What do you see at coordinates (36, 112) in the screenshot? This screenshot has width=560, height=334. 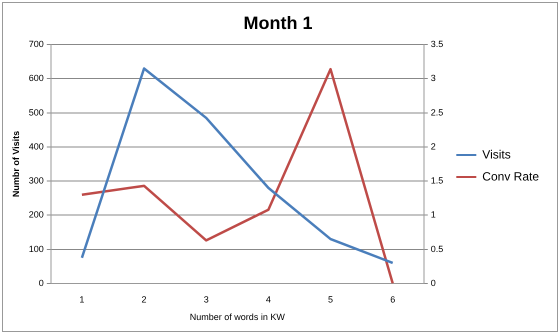 I see `y-tick-label: 500` at bounding box center [36, 112].